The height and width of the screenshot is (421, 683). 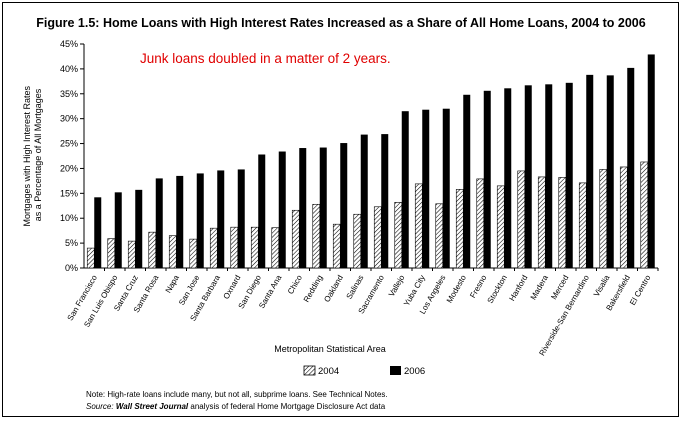 What do you see at coordinates (414, 371) in the screenshot?
I see `legend-label-2006: 2006` at bounding box center [414, 371].